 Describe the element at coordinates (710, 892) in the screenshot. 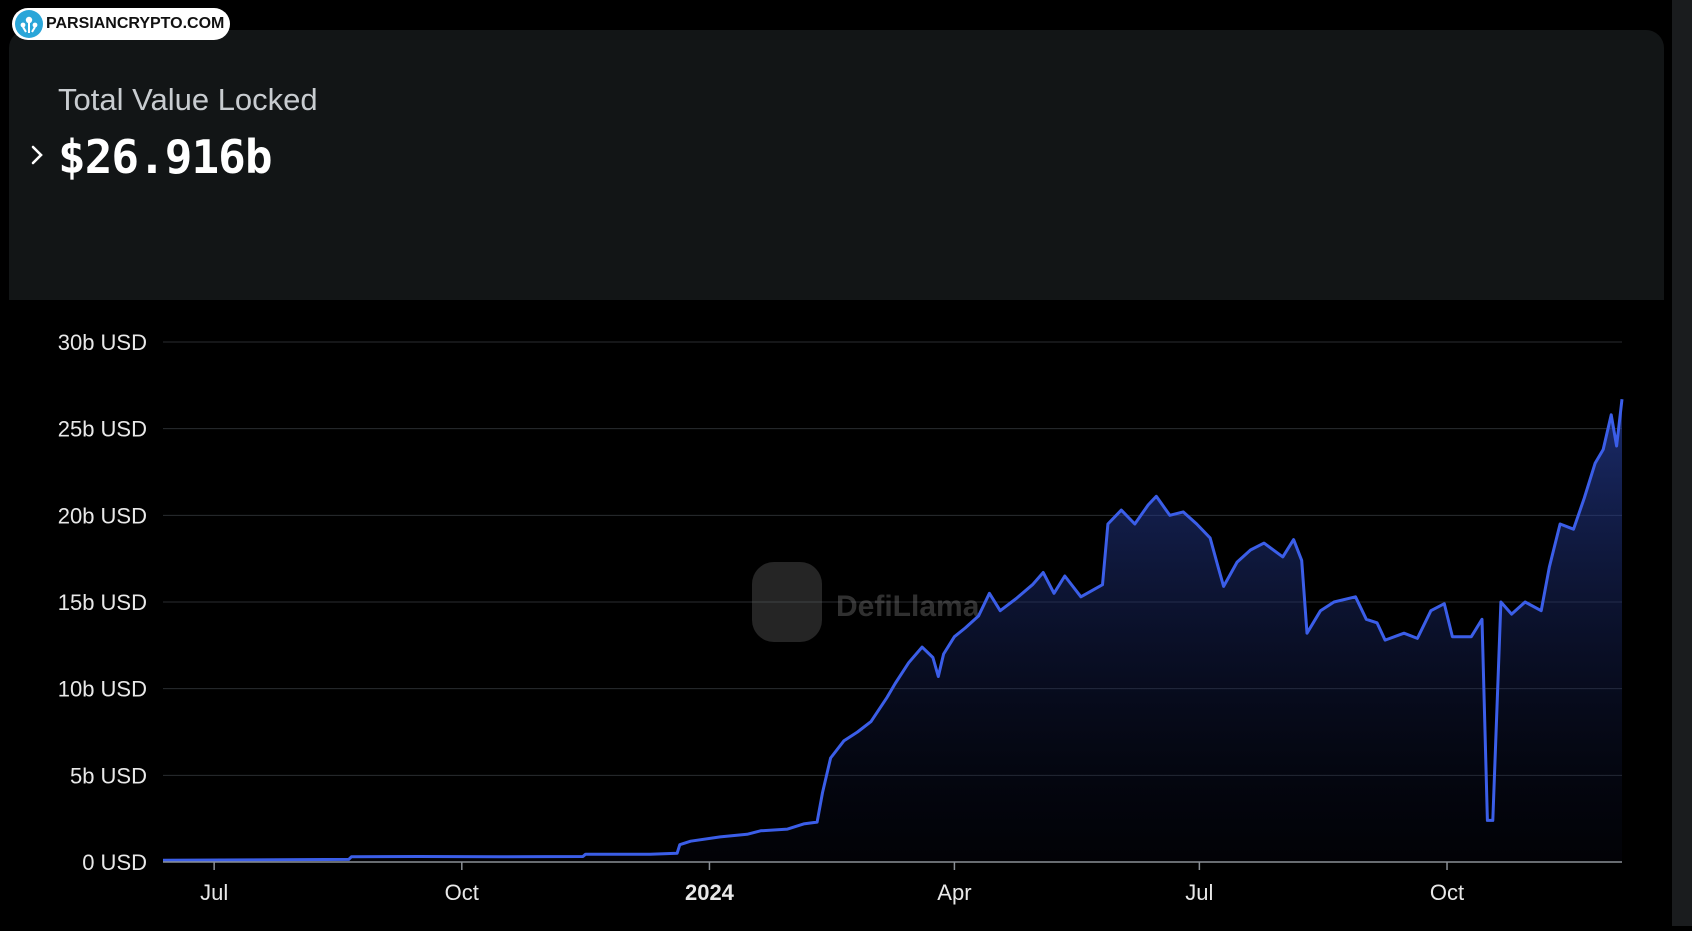

I see `x-tick-label: 2024` at that location.